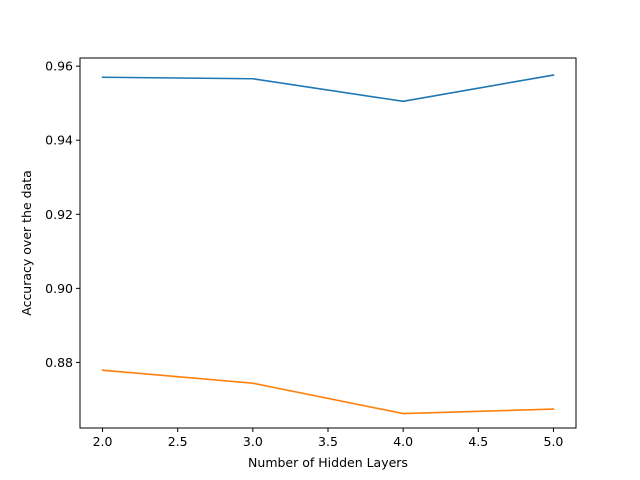  What do you see at coordinates (328, 462) in the screenshot?
I see `x-axis-label: Number of Hidden Layers` at bounding box center [328, 462].